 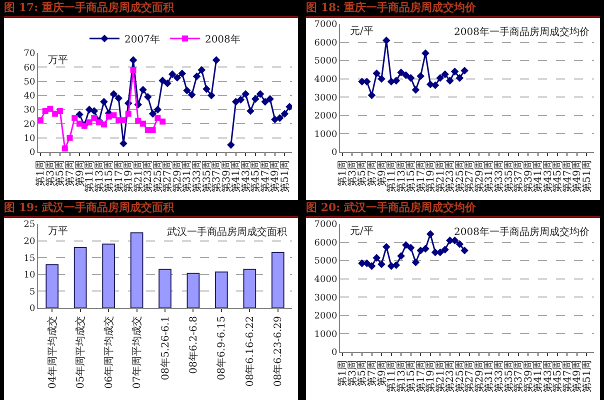 I want to click on x-tick-label: 第51周, so click(x=284, y=176).